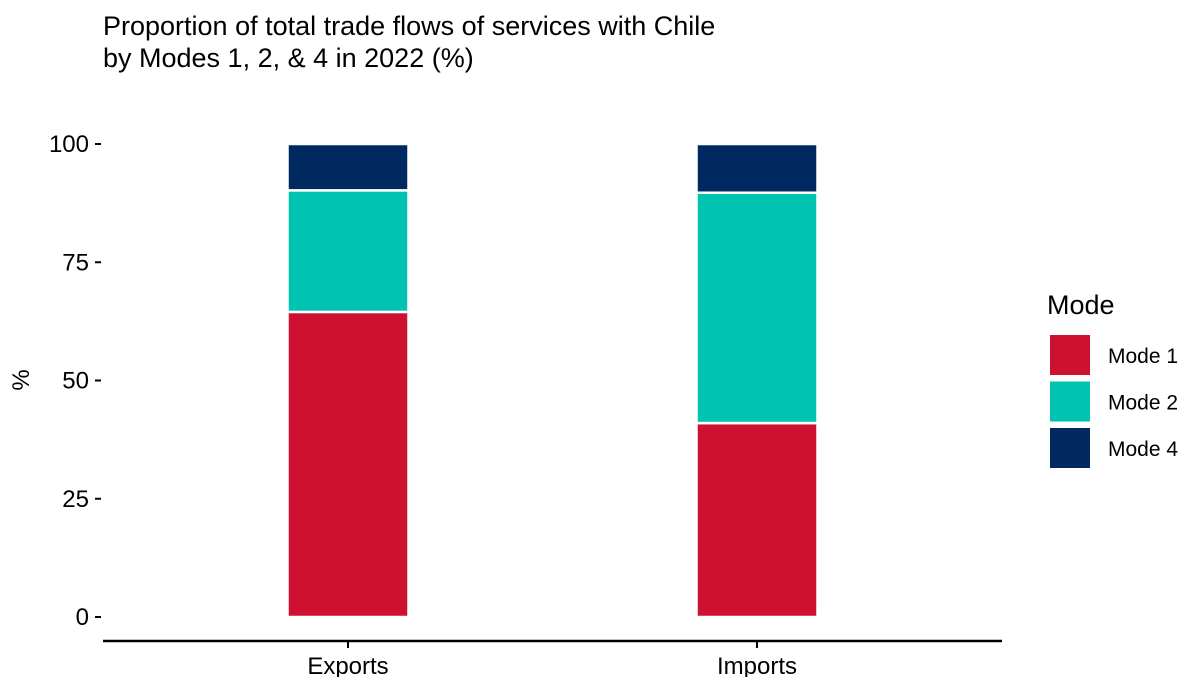 Image resolution: width=1188 pixels, height=682 pixels. What do you see at coordinates (21, 379) in the screenshot?
I see `y-axis-label: %` at bounding box center [21, 379].